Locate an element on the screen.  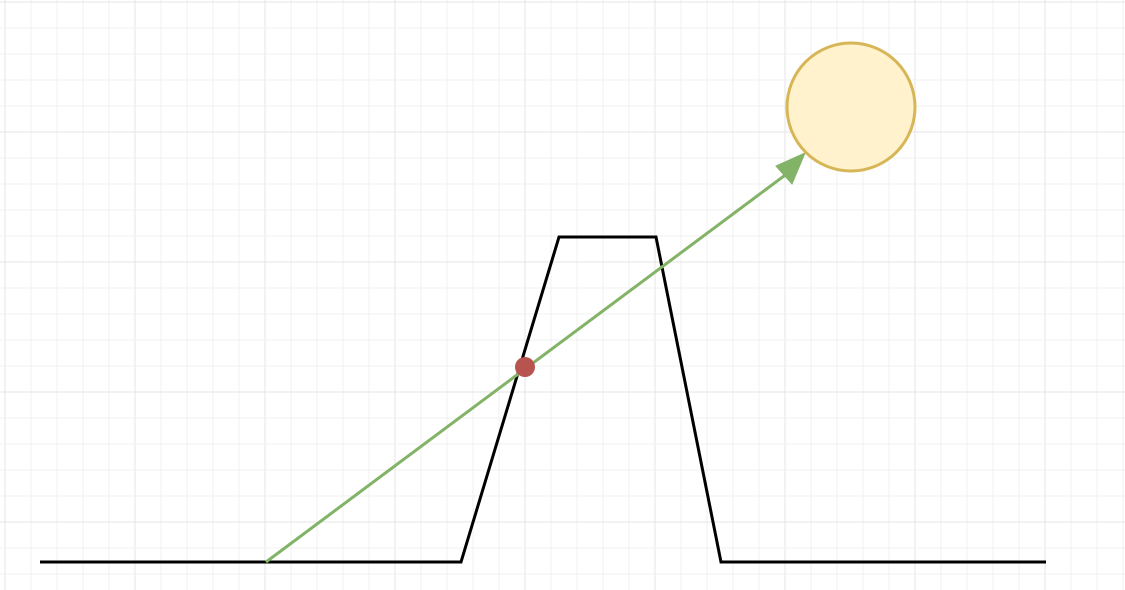
sun-circle is located at coordinates (851, 107).